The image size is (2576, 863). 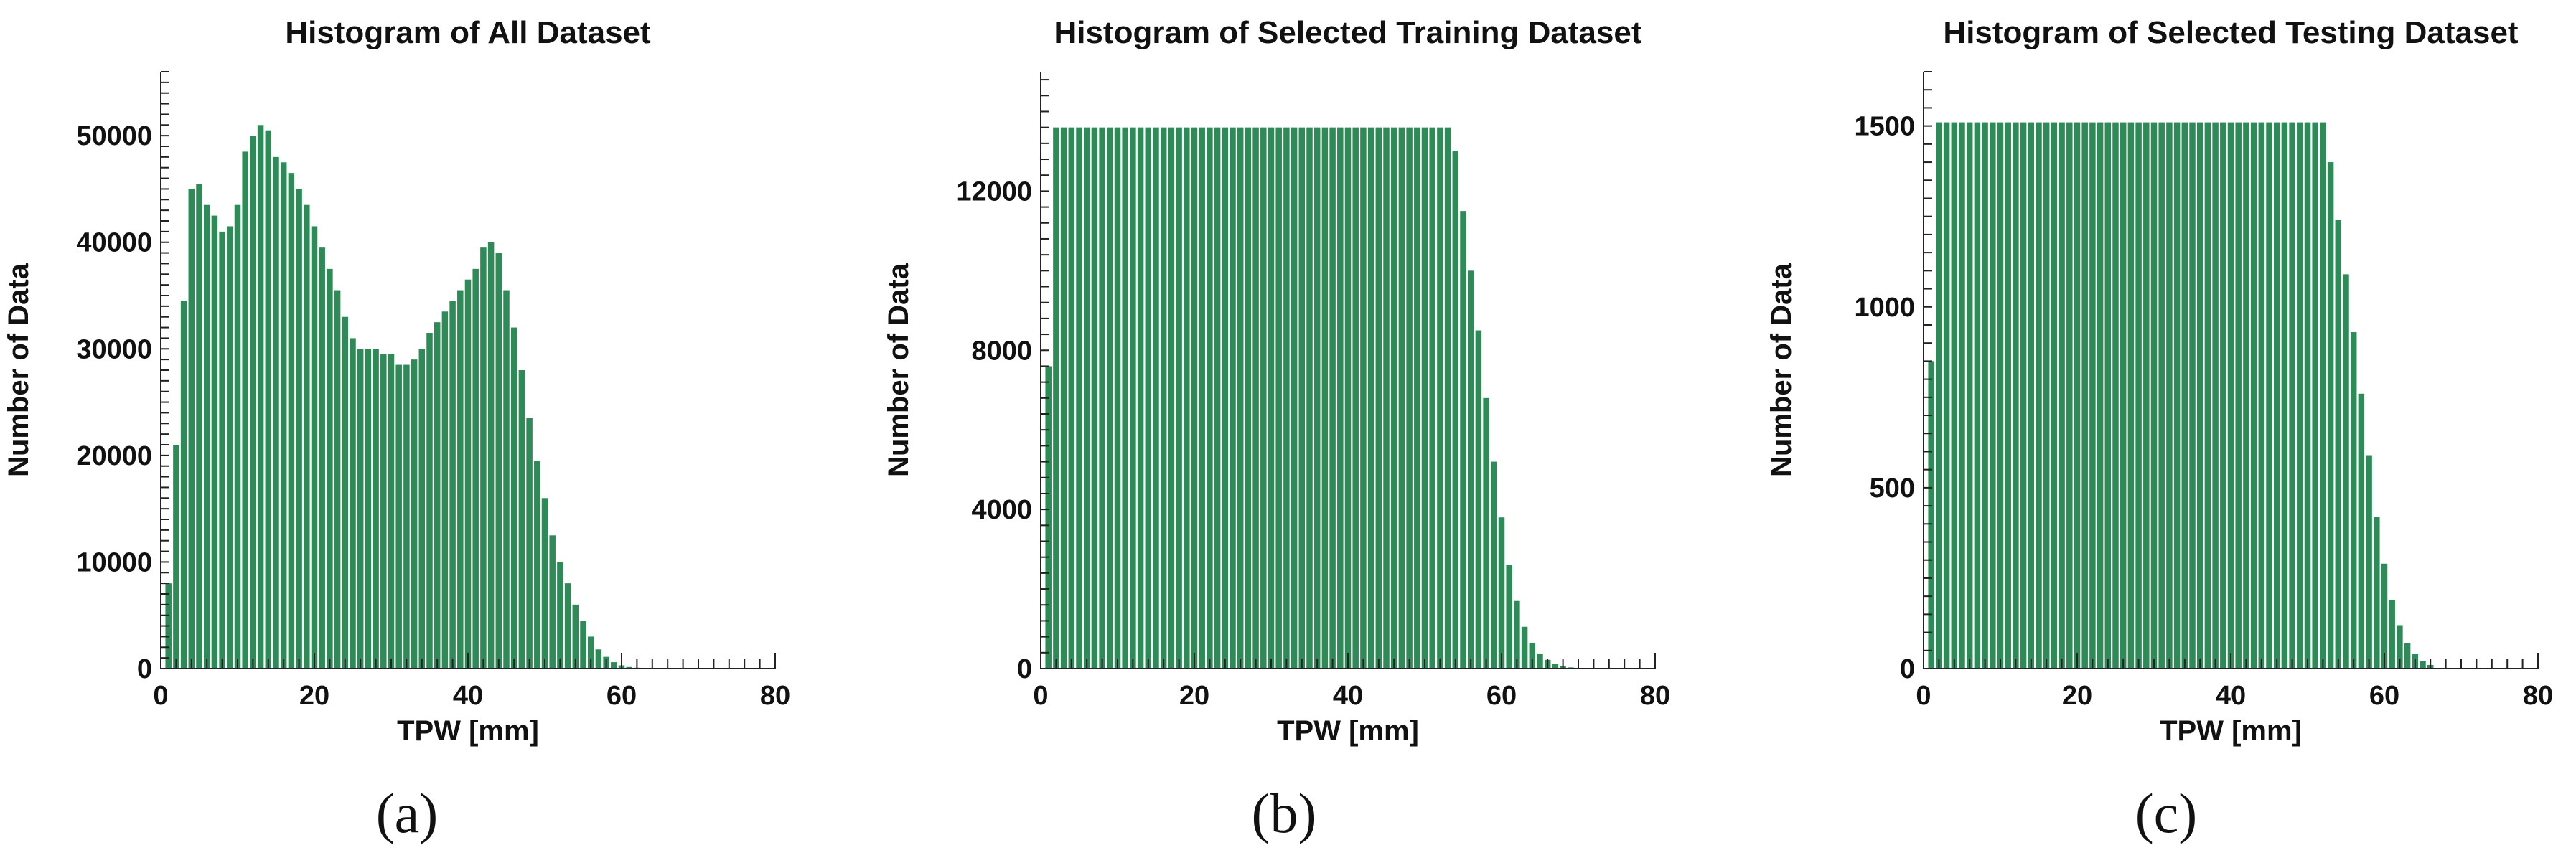 What do you see at coordinates (2231, 696) in the screenshot?
I see `x-tick-label: 40` at bounding box center [2231, 696].